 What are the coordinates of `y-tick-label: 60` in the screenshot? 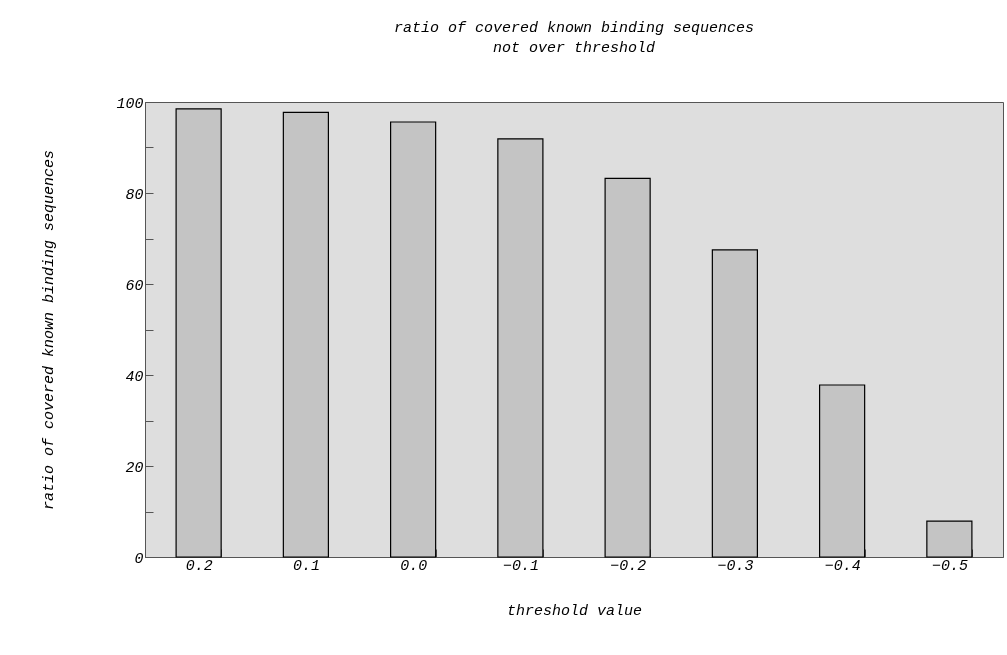 It's located at (134, 286).